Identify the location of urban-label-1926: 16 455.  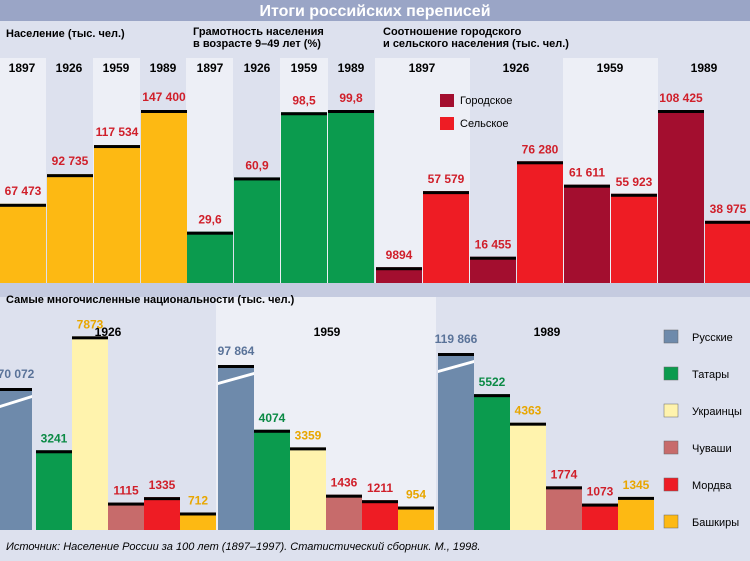
(493, 245).